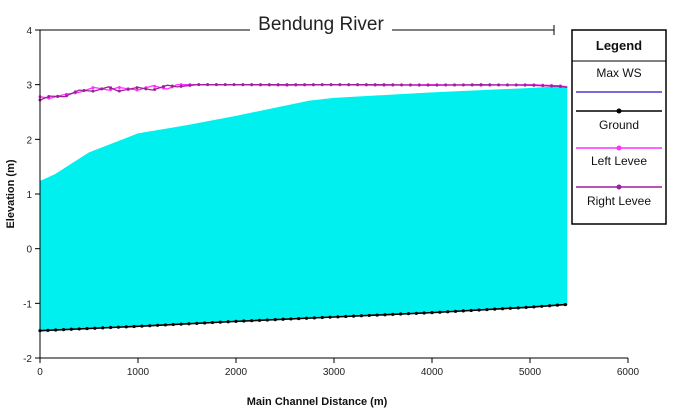 The width and height of the screenshot is (682, 417). I want to click on x-tick-label: 2000, so click(236, 372).